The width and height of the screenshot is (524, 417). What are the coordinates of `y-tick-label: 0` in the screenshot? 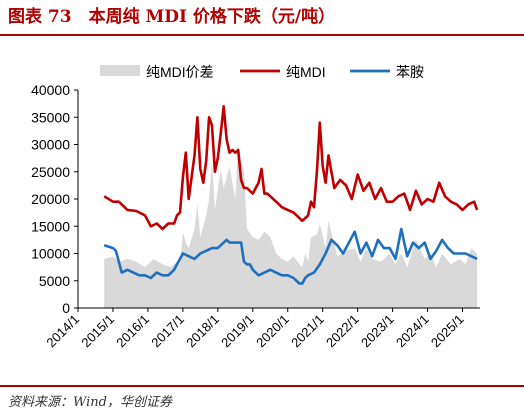 It's located at (66, 308).